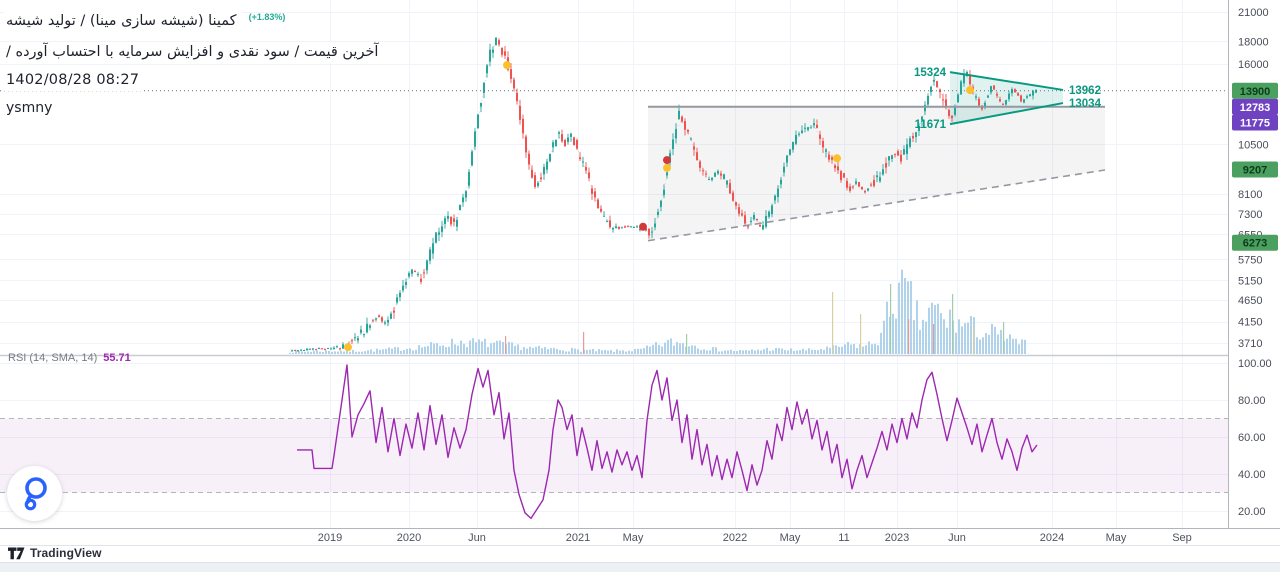 This screenshot has width=1280, height=572. Describe the element at coordinates (1085, 104) in the screenshot. I see `wedge-price-label: 13034` at that location.